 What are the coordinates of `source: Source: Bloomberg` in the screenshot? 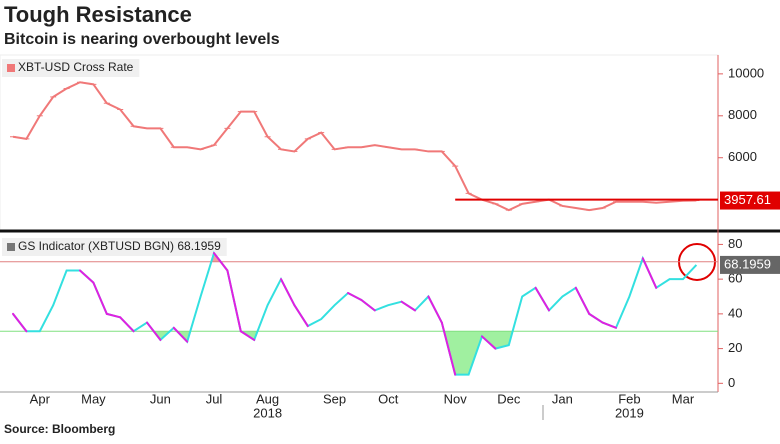 It's located at (59, 429).